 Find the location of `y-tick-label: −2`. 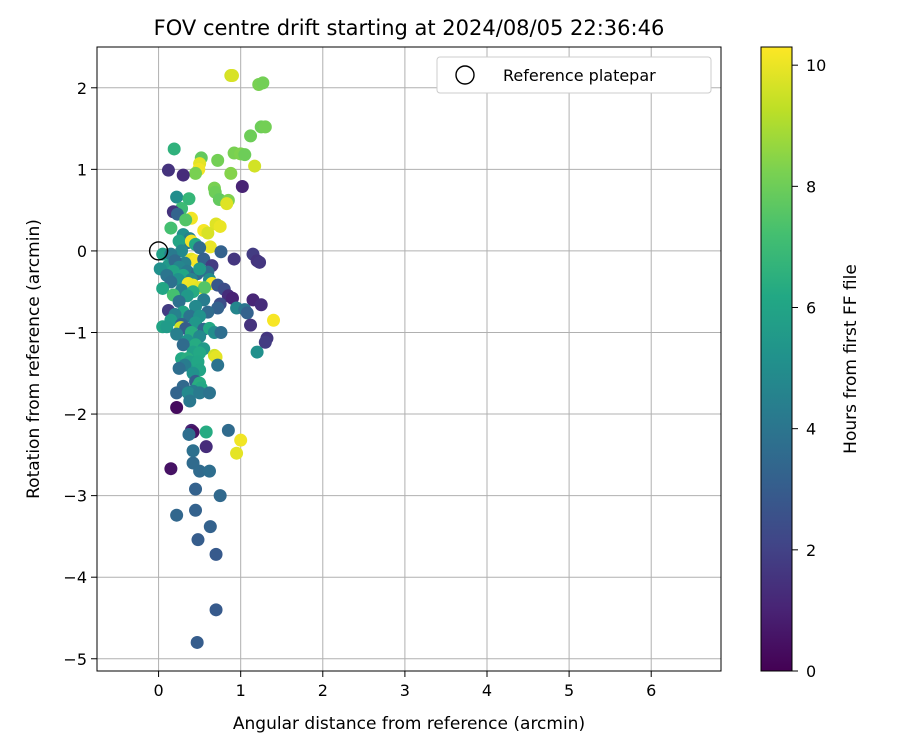

y-tick-label: −2 is located at coordinates (75, 414).